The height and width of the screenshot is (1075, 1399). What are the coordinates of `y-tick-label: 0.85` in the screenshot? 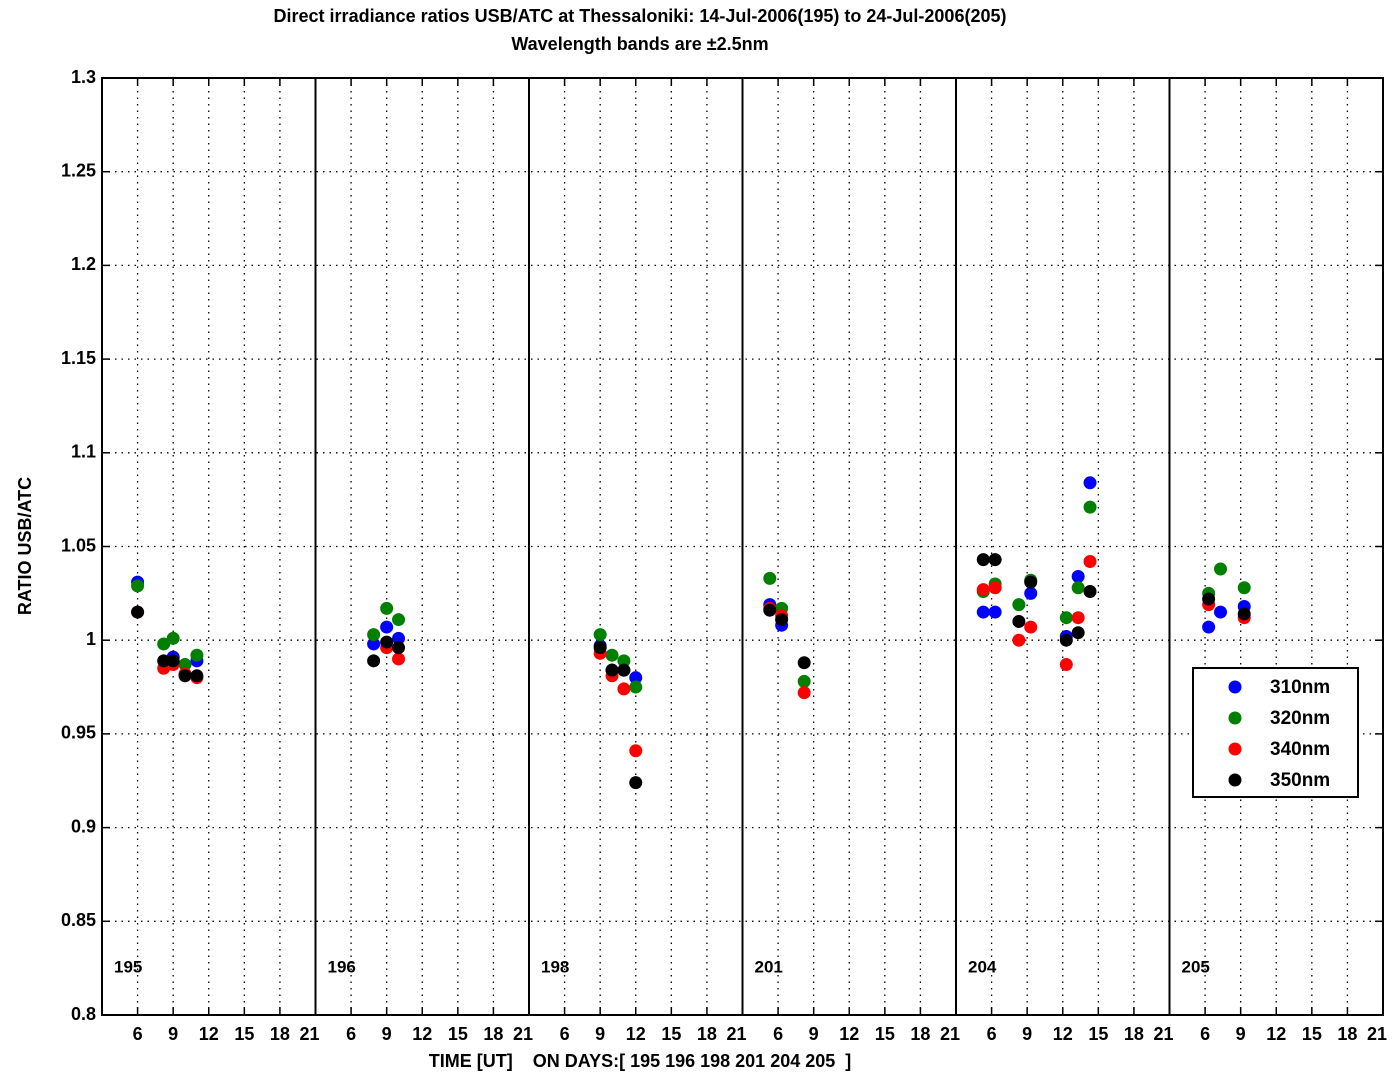 It's located at (78, 920).